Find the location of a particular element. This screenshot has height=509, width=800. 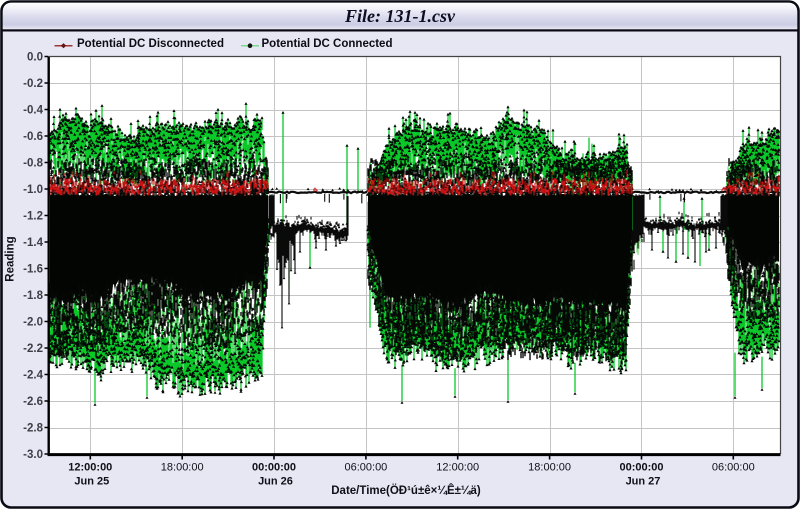

svg-text: -1.2 is located at coordinates (33, 217).